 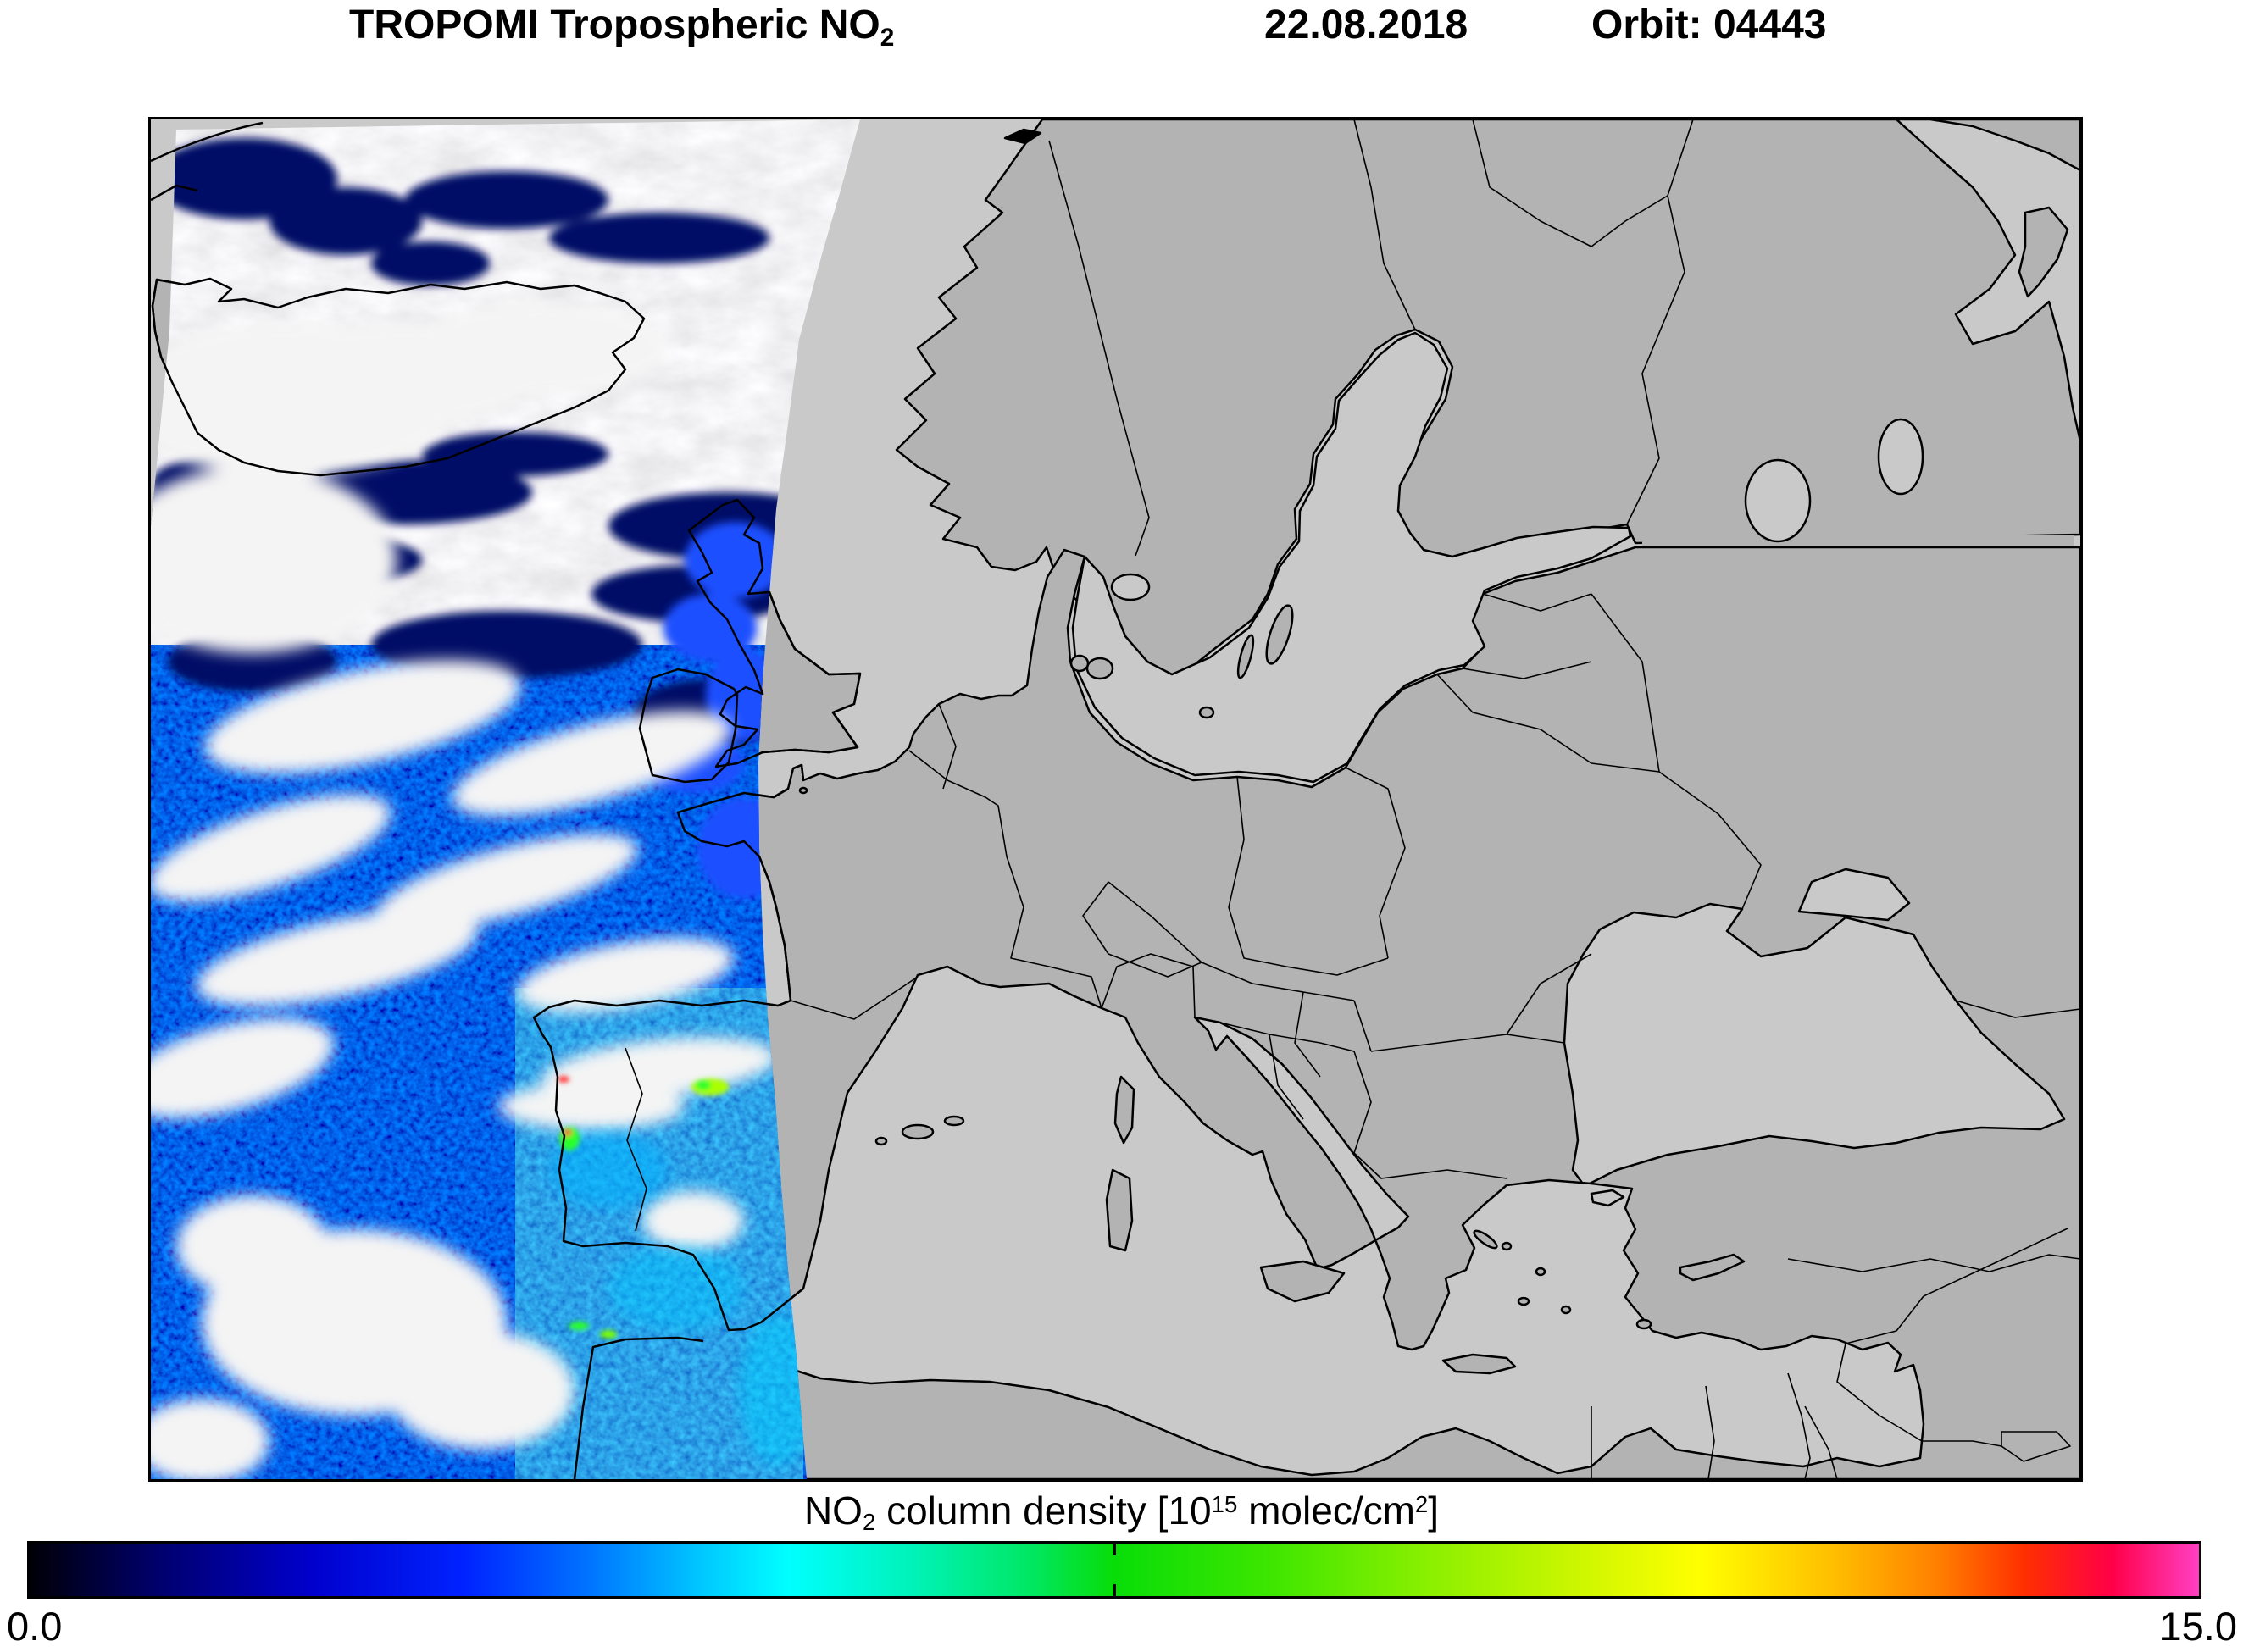 What do you see at coordinates (1099, 668) in the screenshot?
I see `zealand` at bounding box center [1099, 668].